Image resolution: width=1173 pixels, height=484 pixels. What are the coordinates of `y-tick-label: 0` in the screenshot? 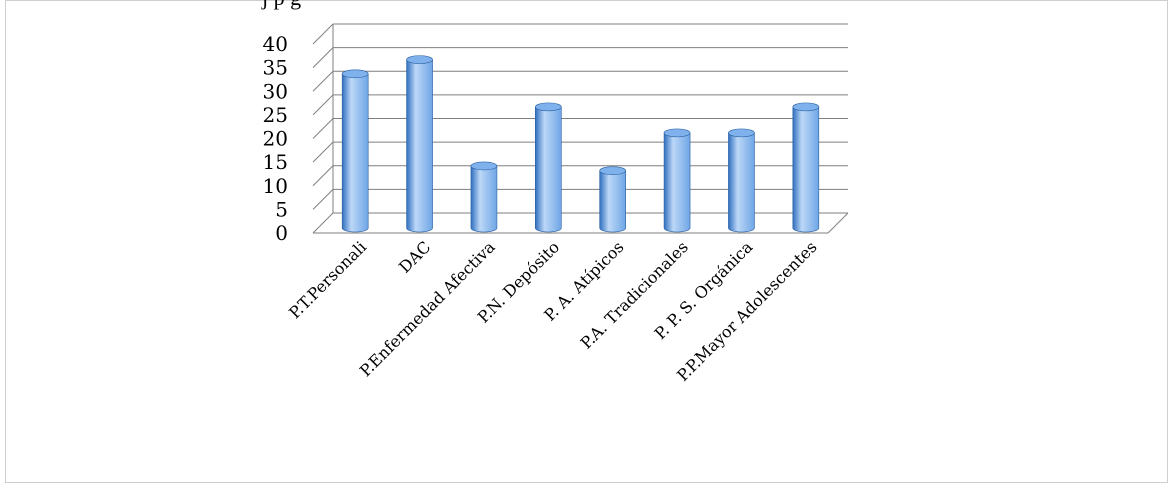 It's located at (281, 233).